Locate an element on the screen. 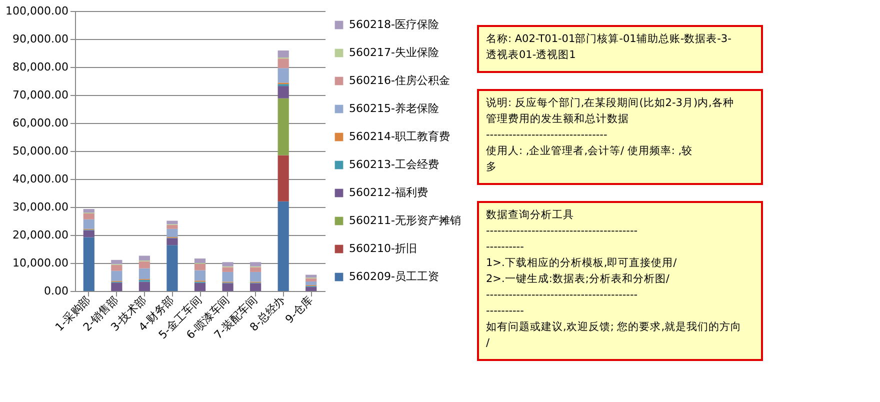  legend-label: 560215-养老保险 is located at coordinates (394, 108).